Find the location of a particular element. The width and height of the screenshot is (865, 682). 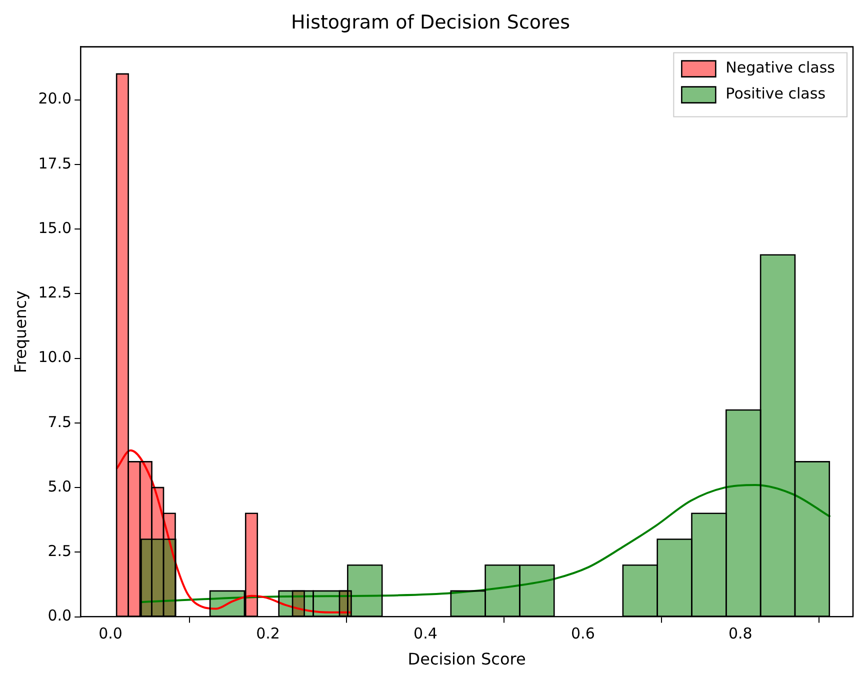

y-tick-label: 5.0 is located at coordinates (60, 486).